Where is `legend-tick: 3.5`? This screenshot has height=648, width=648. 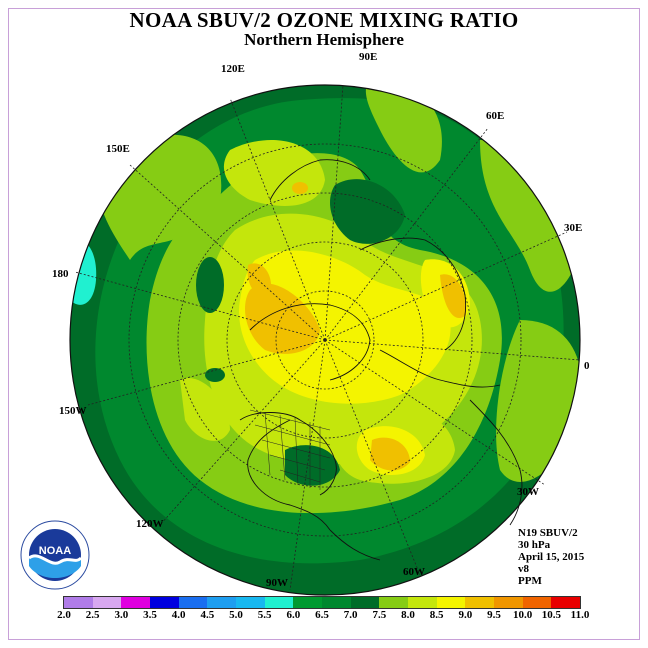 legend-tick: 3.5 is located at coordinates (150, 615).